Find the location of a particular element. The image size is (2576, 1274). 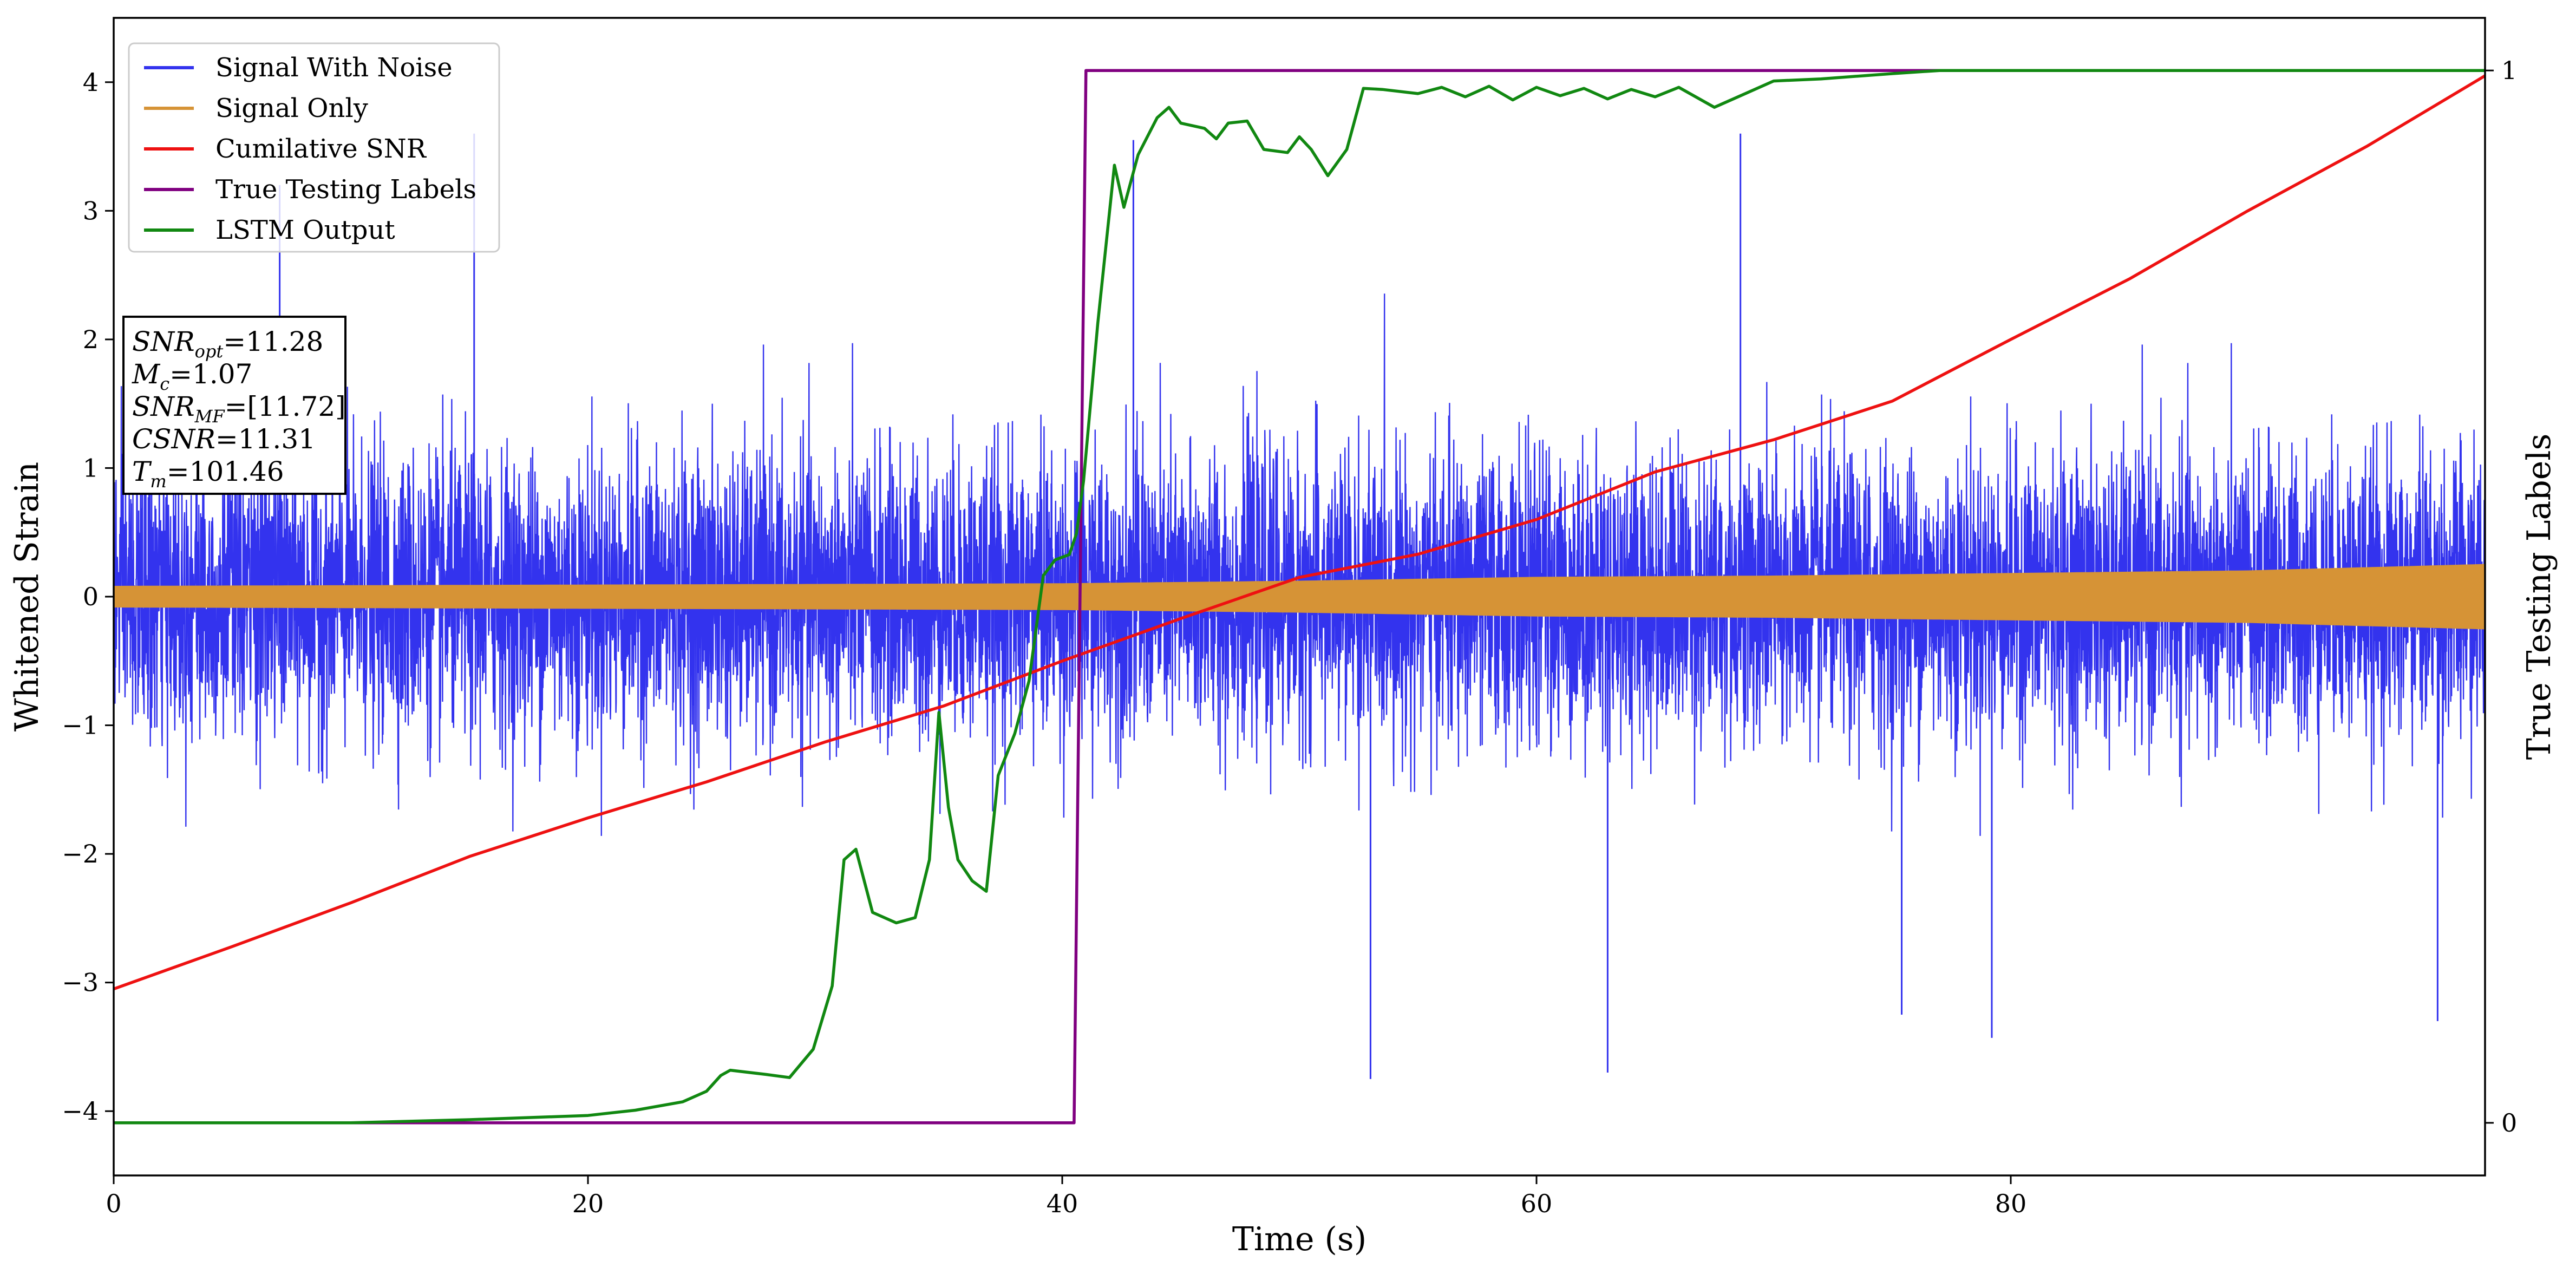

annotation-line: SNRMF=[11.72] is located at coordinates (239, 409).